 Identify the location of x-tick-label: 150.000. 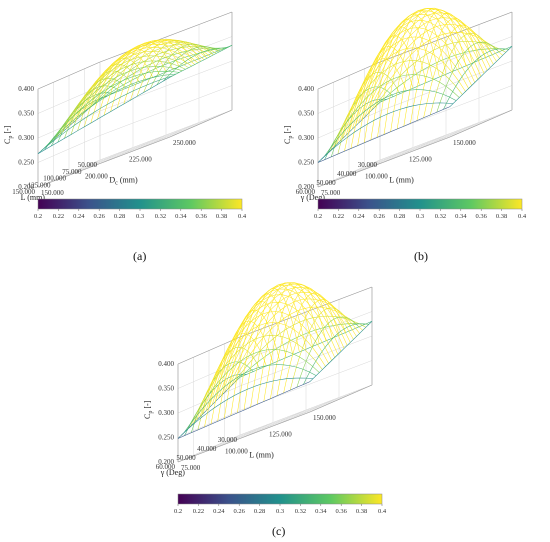
(23, 192).